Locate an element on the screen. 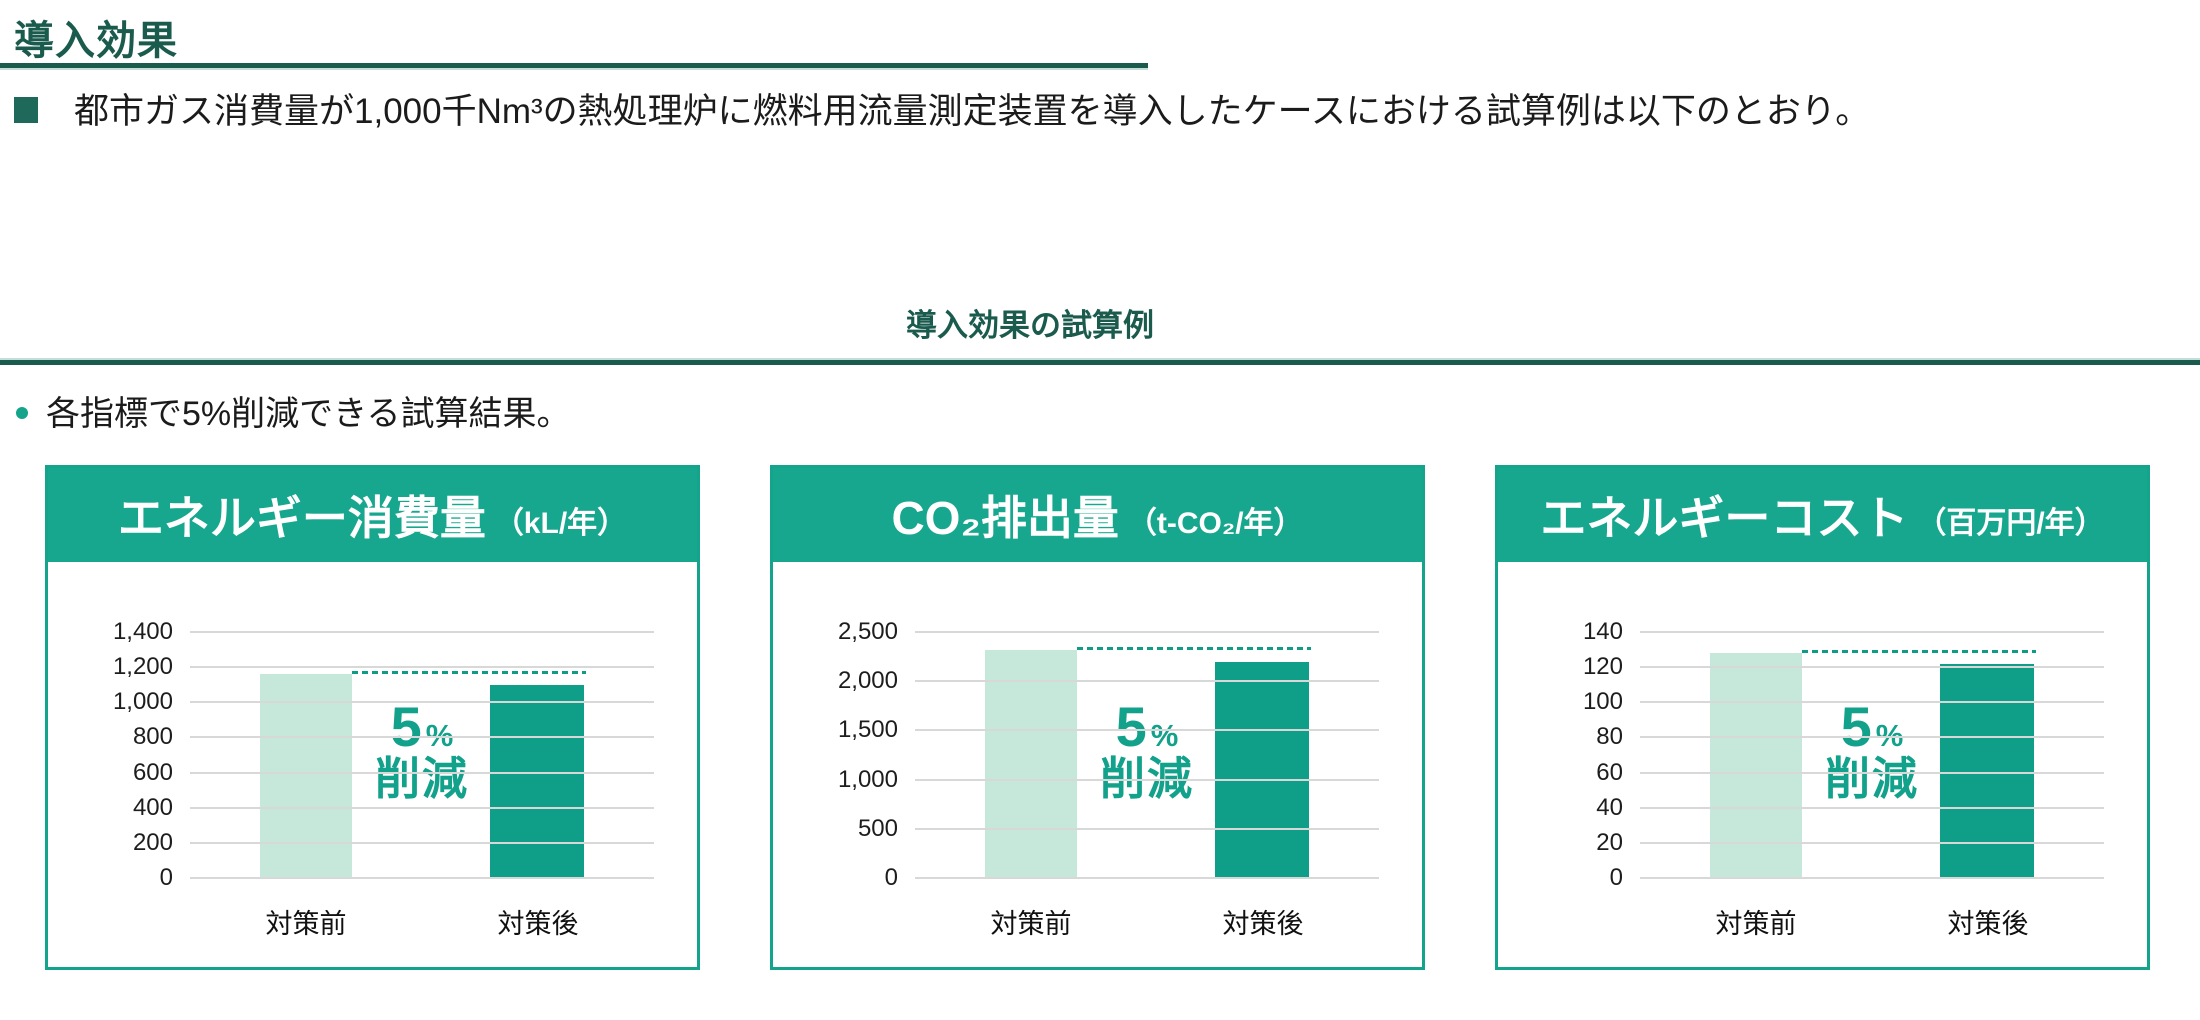 The height and width of the screenshot is (1020, 2200). y-tick-label: 1,200 is located at coordinates (142, 667).